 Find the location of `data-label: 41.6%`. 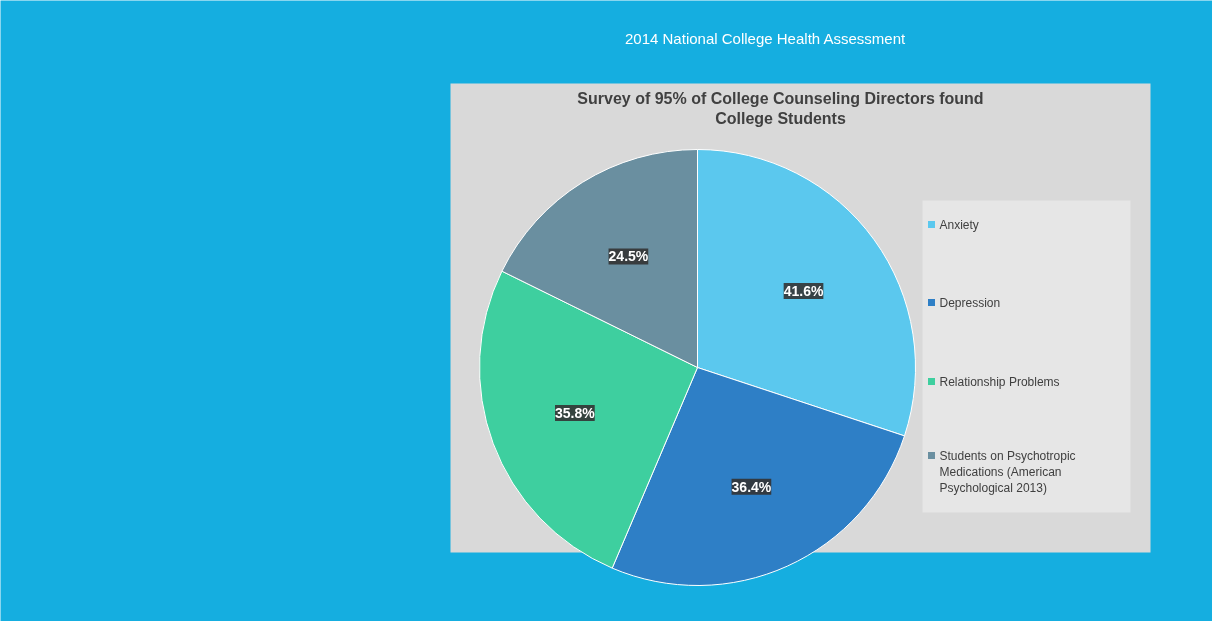

data-label: 41.6% is located at coordinates (803, 290).